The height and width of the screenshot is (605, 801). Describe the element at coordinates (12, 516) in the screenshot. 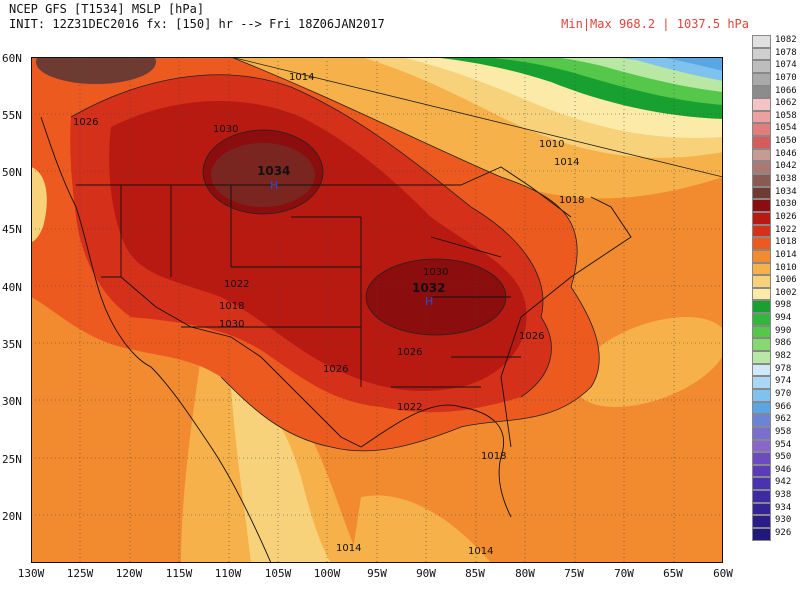

I see `lat-label-20n: 20N` at that location.